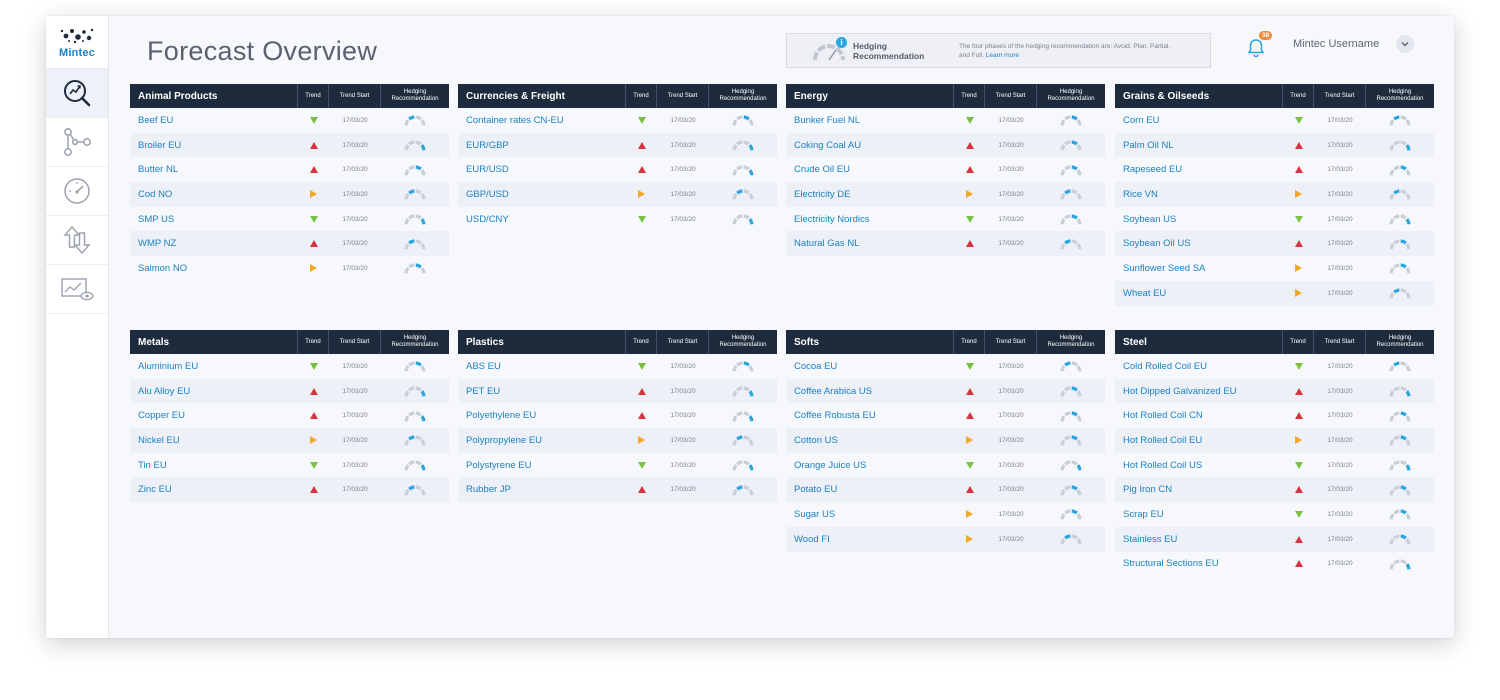 The height and width of the screenshot is (700, 1500). Describe the element at coordinates (1274, 465) in the screenshot. I see `table-row: Hot Rolled Coil US 17/03/20` at that location.